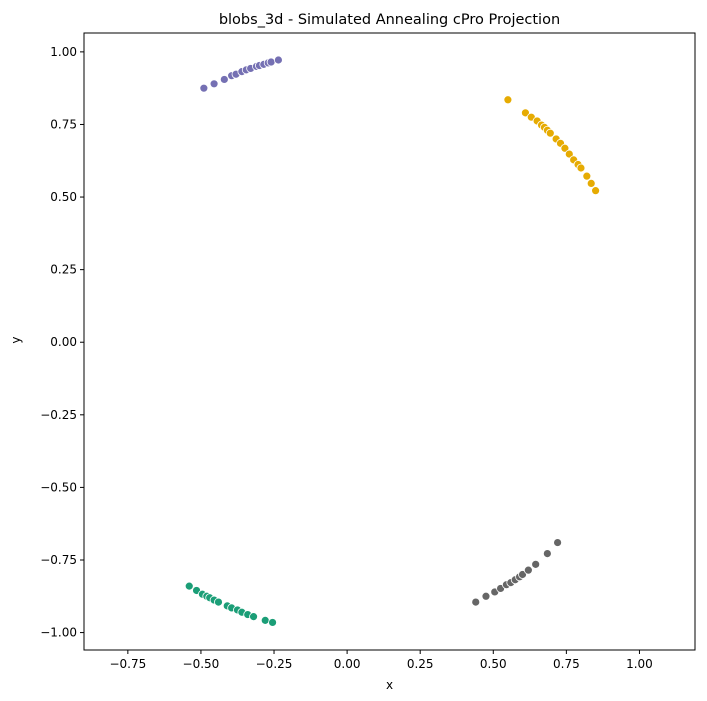 Image resolution: width=707 pixels, height=701 pixels. I want to click on y-axis: −1.00 −0.75 −0.50 −0.25 0.00 0.25 0.50 0.75 1.00, so click(62, 342).